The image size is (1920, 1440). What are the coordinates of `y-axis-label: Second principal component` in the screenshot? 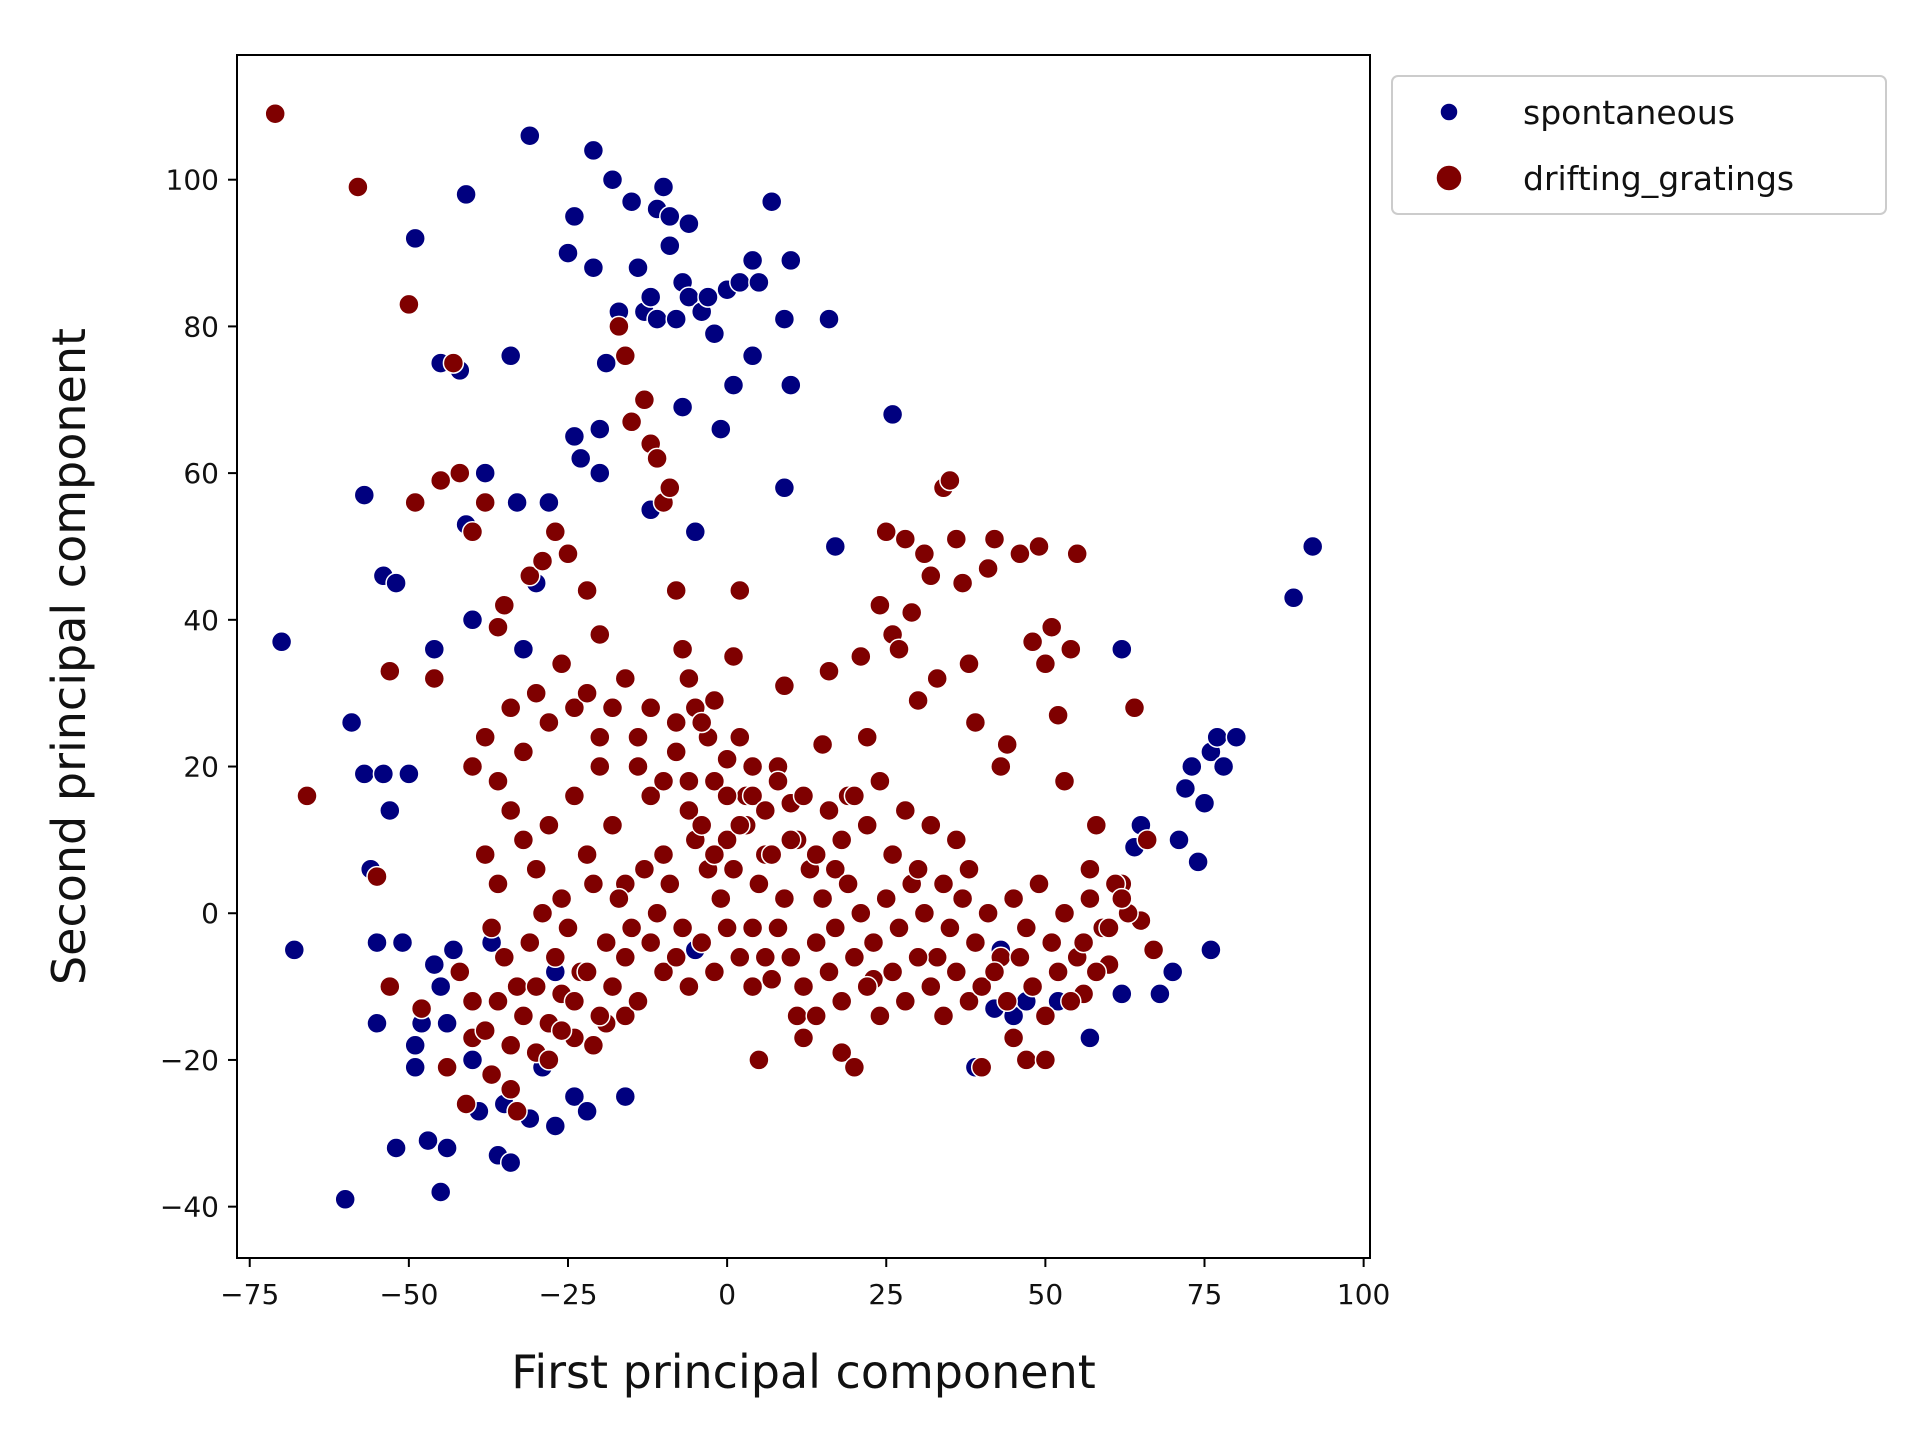 It's located at (69, 656).